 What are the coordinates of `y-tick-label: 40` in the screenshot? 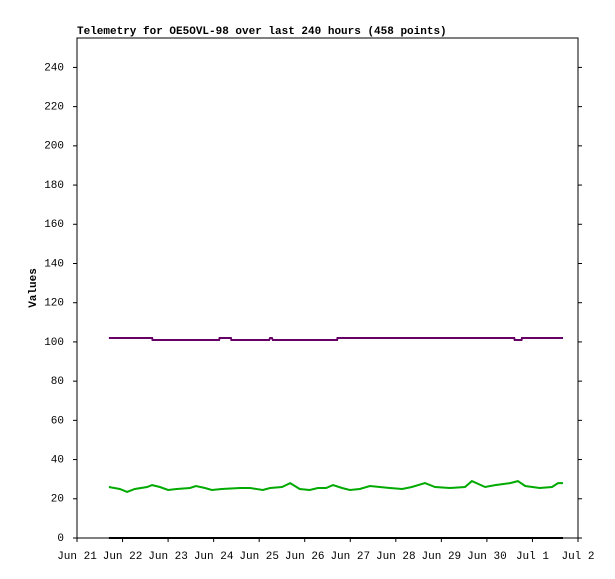 It's located at (57, 460).